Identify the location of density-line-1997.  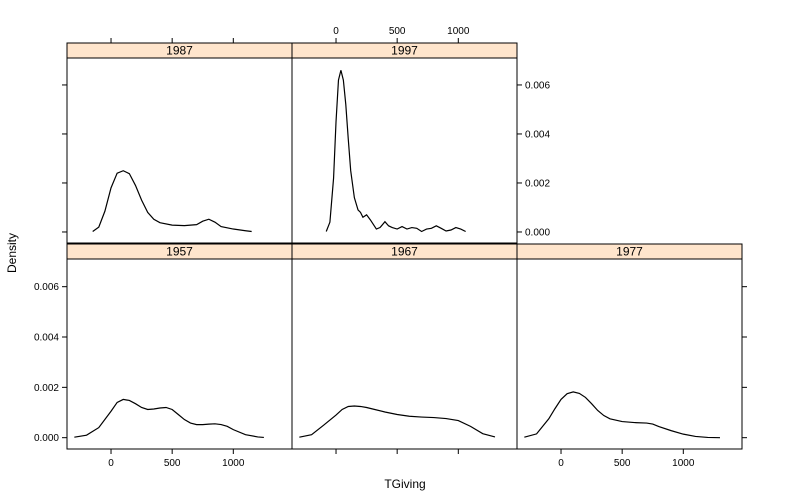
(395, 151).